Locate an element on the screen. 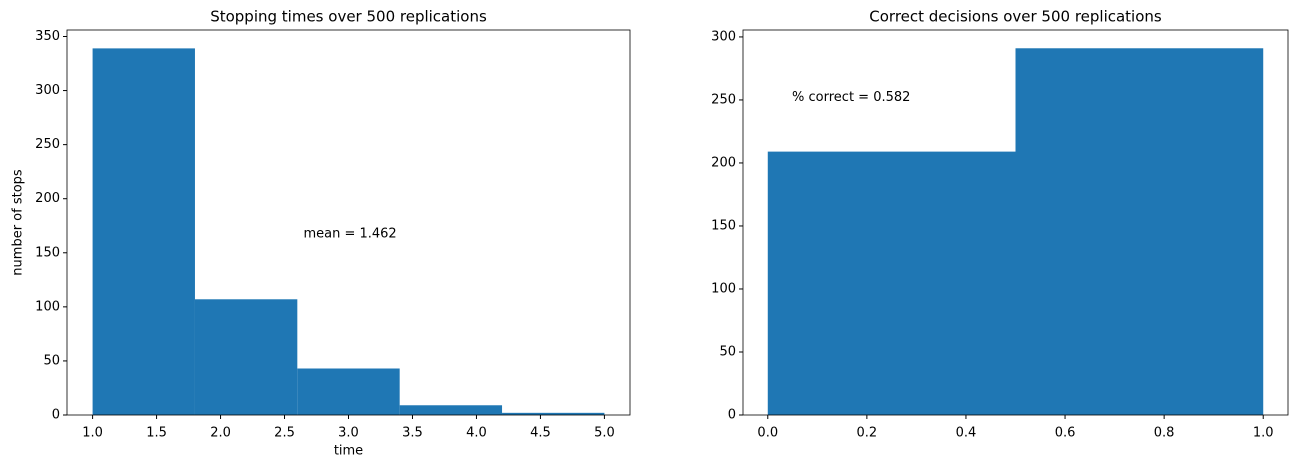  x-tick-label: 5.0 is located at coordinates (604, 433).